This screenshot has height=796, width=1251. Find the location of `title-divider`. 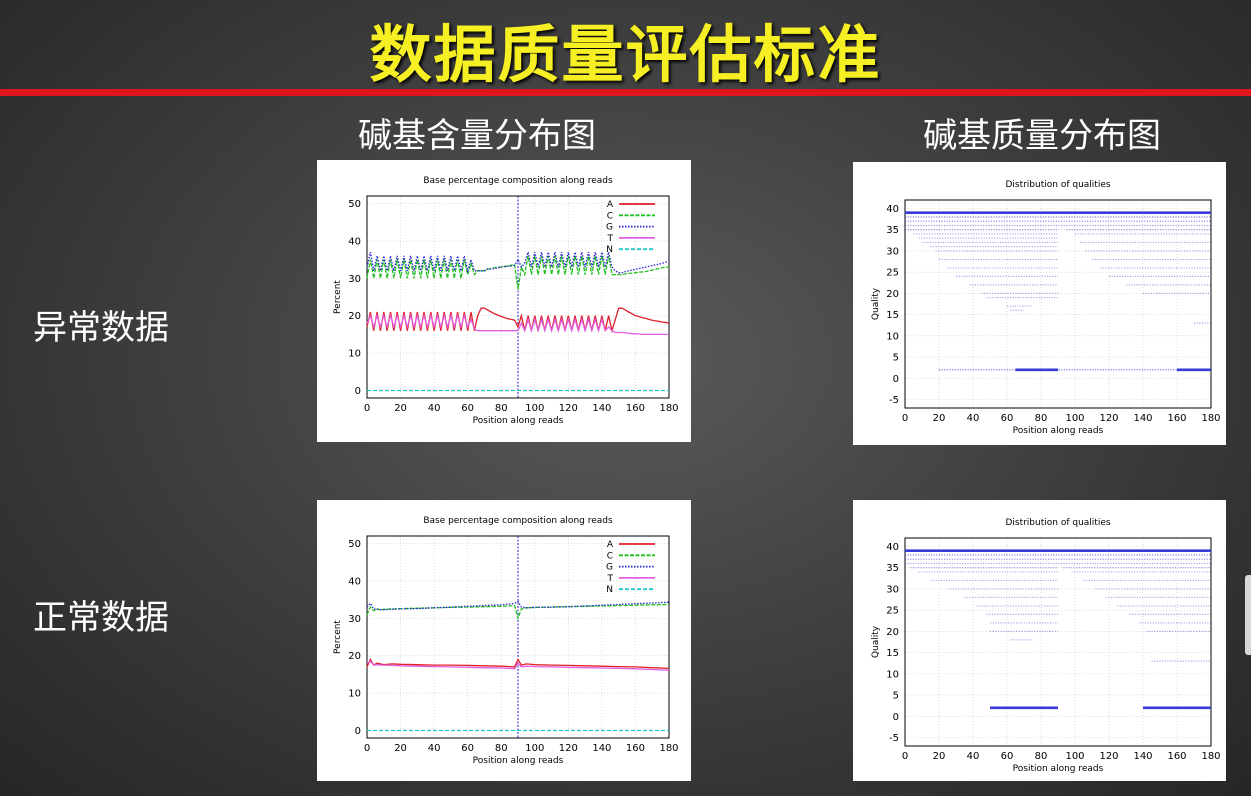

title-divider is located at coordinates (625, 92).